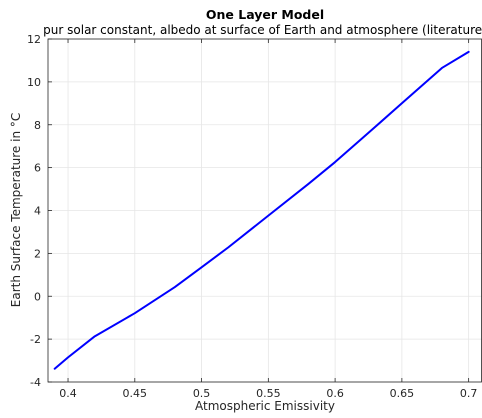 This screenshot has width=482, height=418. Describe the element at coordinates (16, 210) in the screenshot. I see `y-axis-label: Earth Surface Temperature in °C` at that location.